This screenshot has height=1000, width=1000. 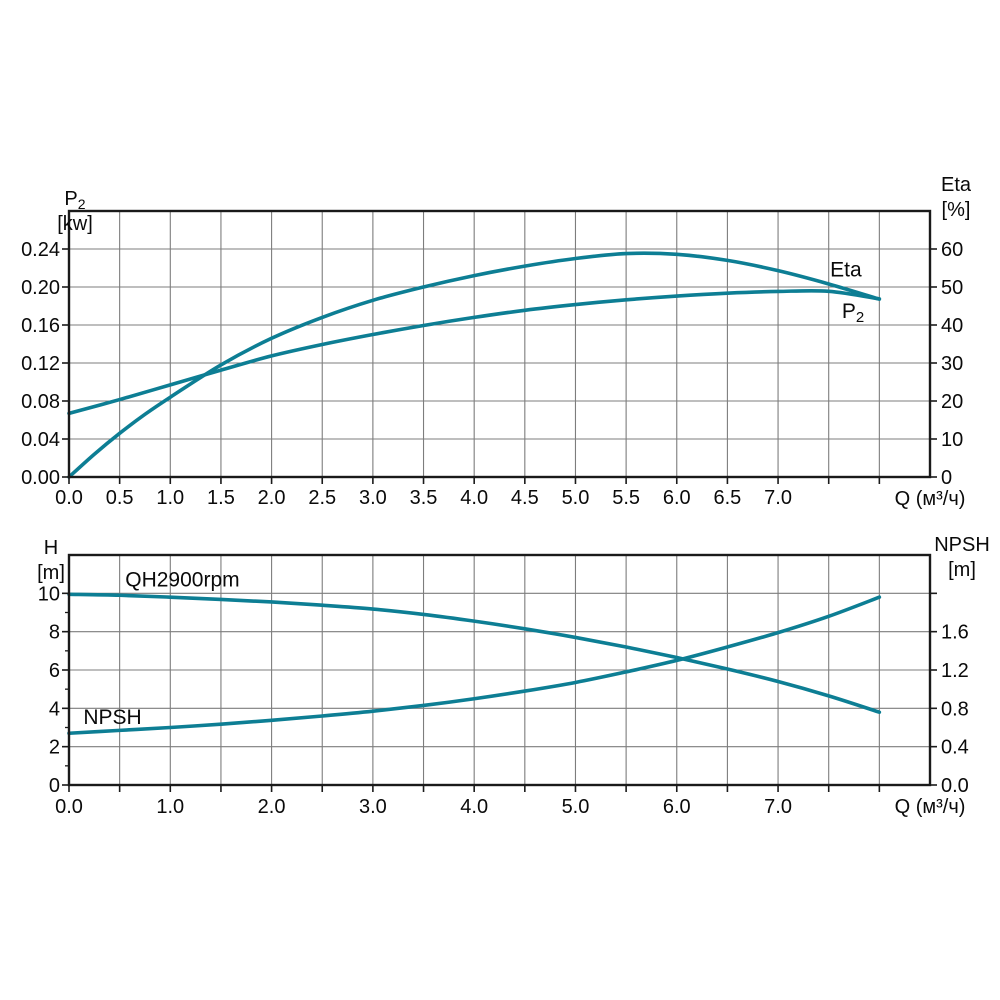 What do you see at coordinates (40, 440) in the screenshot?
I see `y-left-tick-label: 0.04` at bounding box center [40, 440].